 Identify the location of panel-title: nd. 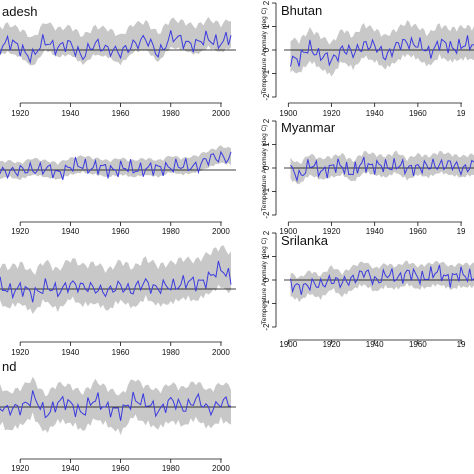
(9, 366).